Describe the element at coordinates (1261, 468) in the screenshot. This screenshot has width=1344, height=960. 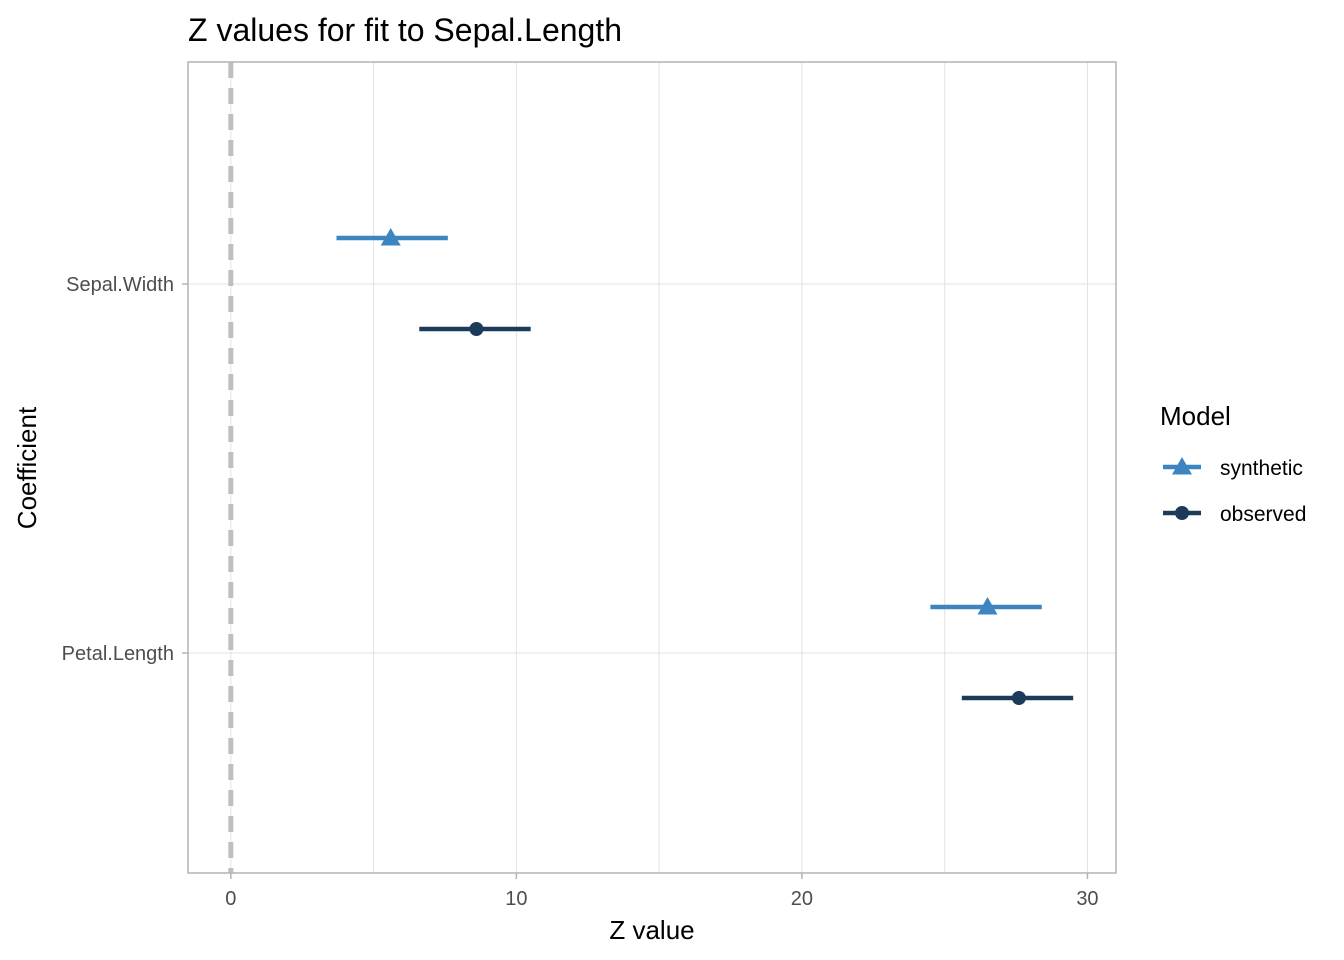
I see `legend-label-synthetic: synthetic` at that location.